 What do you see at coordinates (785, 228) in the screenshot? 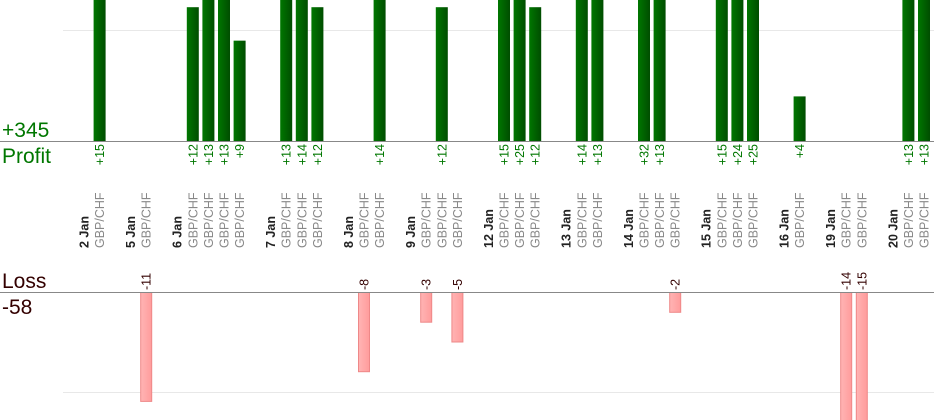
I see `date-label: 16 Jan` at bounding box center [785, 228].